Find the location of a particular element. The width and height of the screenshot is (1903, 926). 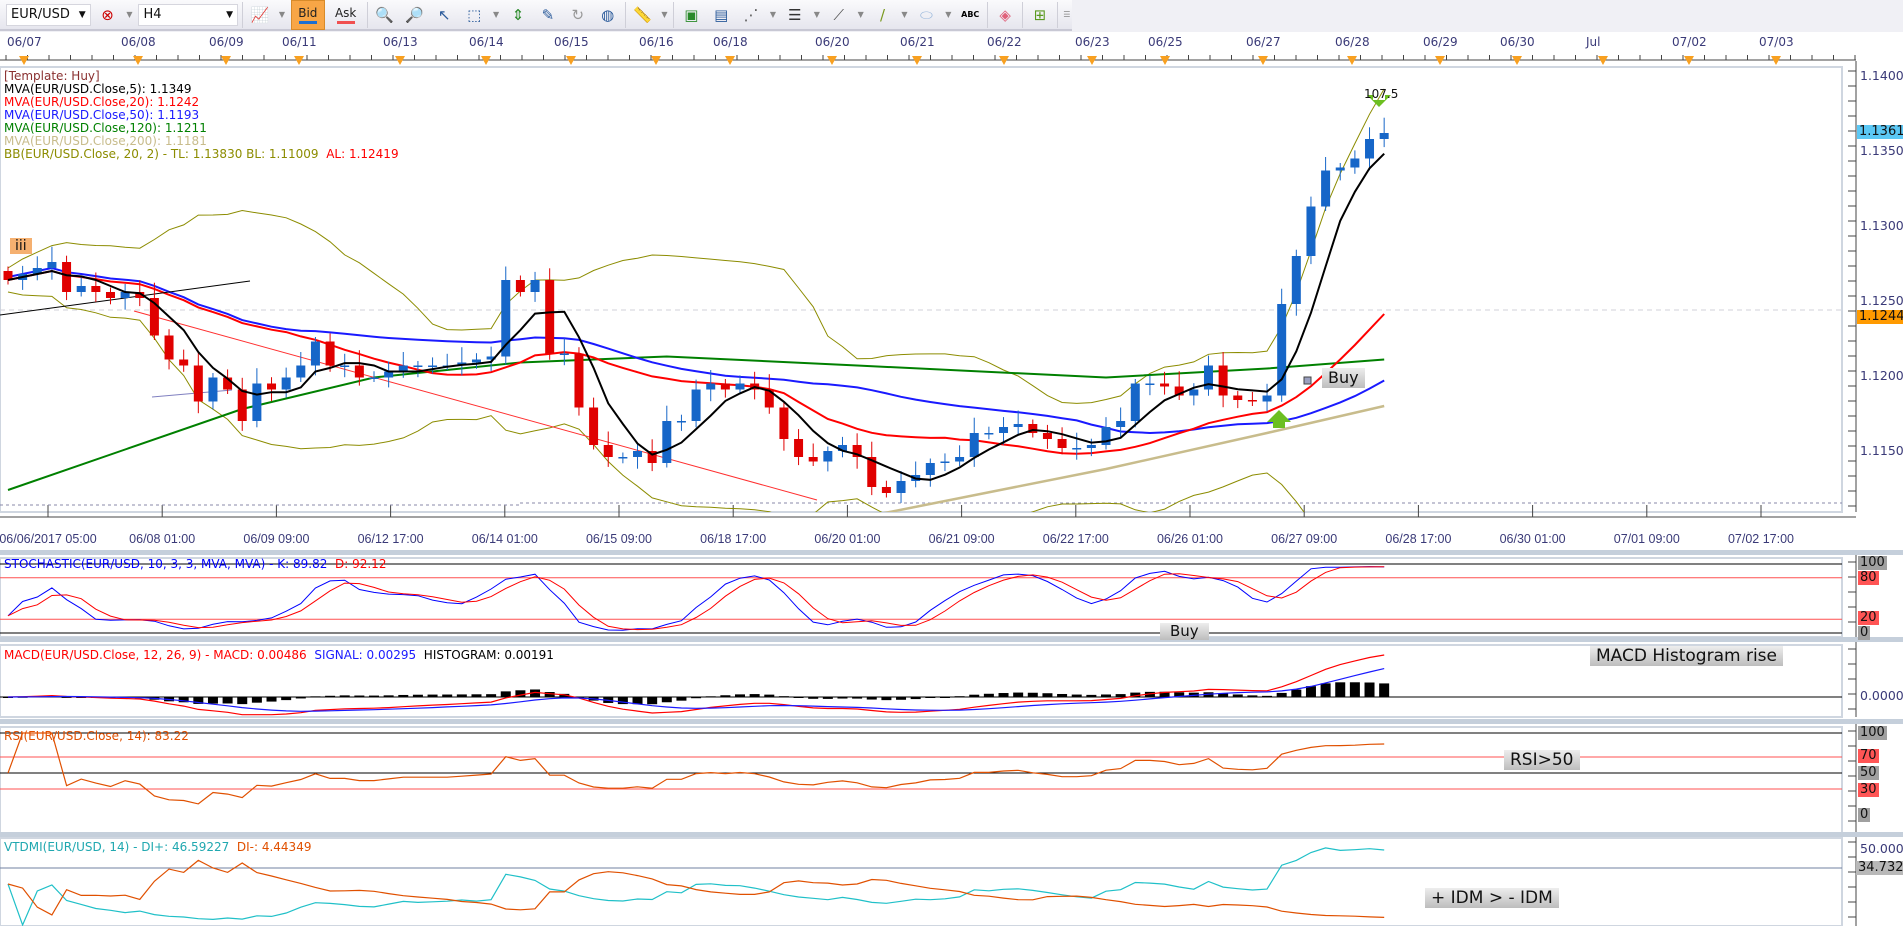

top-date-label: 07/02 is located at coordinates (1689, 42).